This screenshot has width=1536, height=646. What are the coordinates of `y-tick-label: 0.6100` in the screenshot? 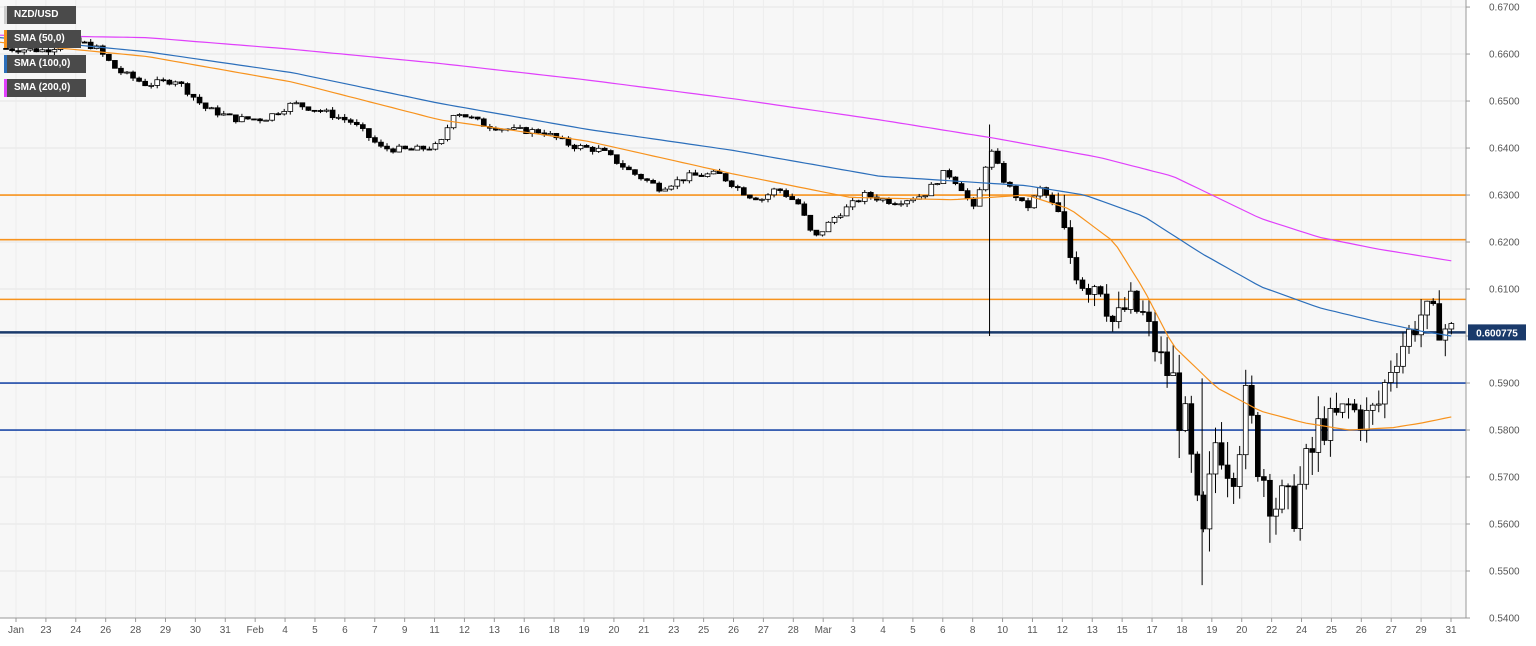 It's located at (1504, 290).